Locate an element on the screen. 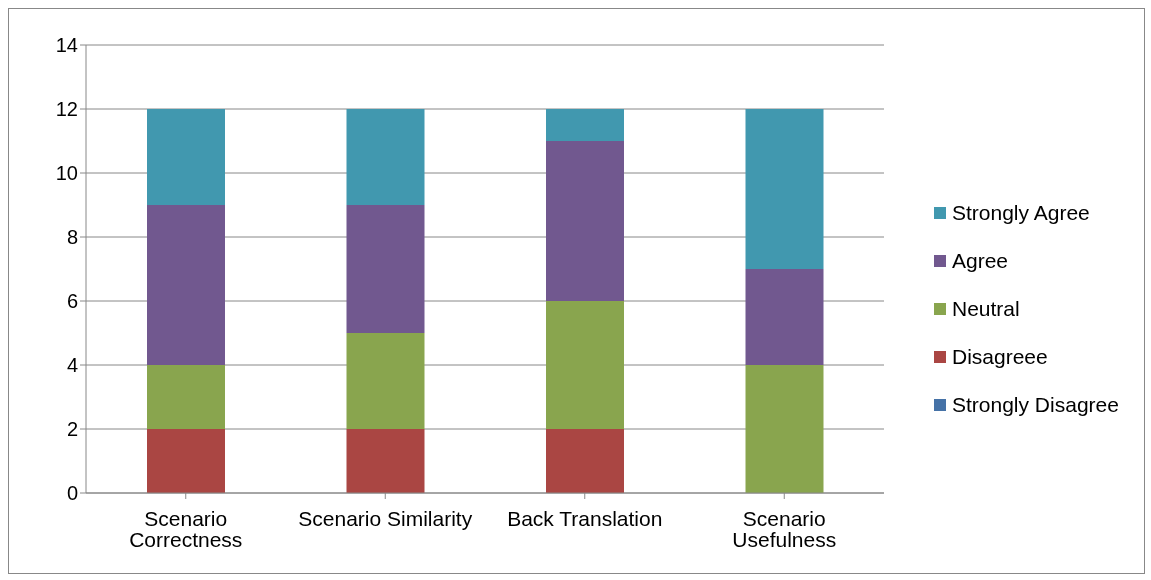 Image resolution: width=1151 pixels, height=580 pixels. x-tick-label: Back Translation is located at coordinates (585, 518).